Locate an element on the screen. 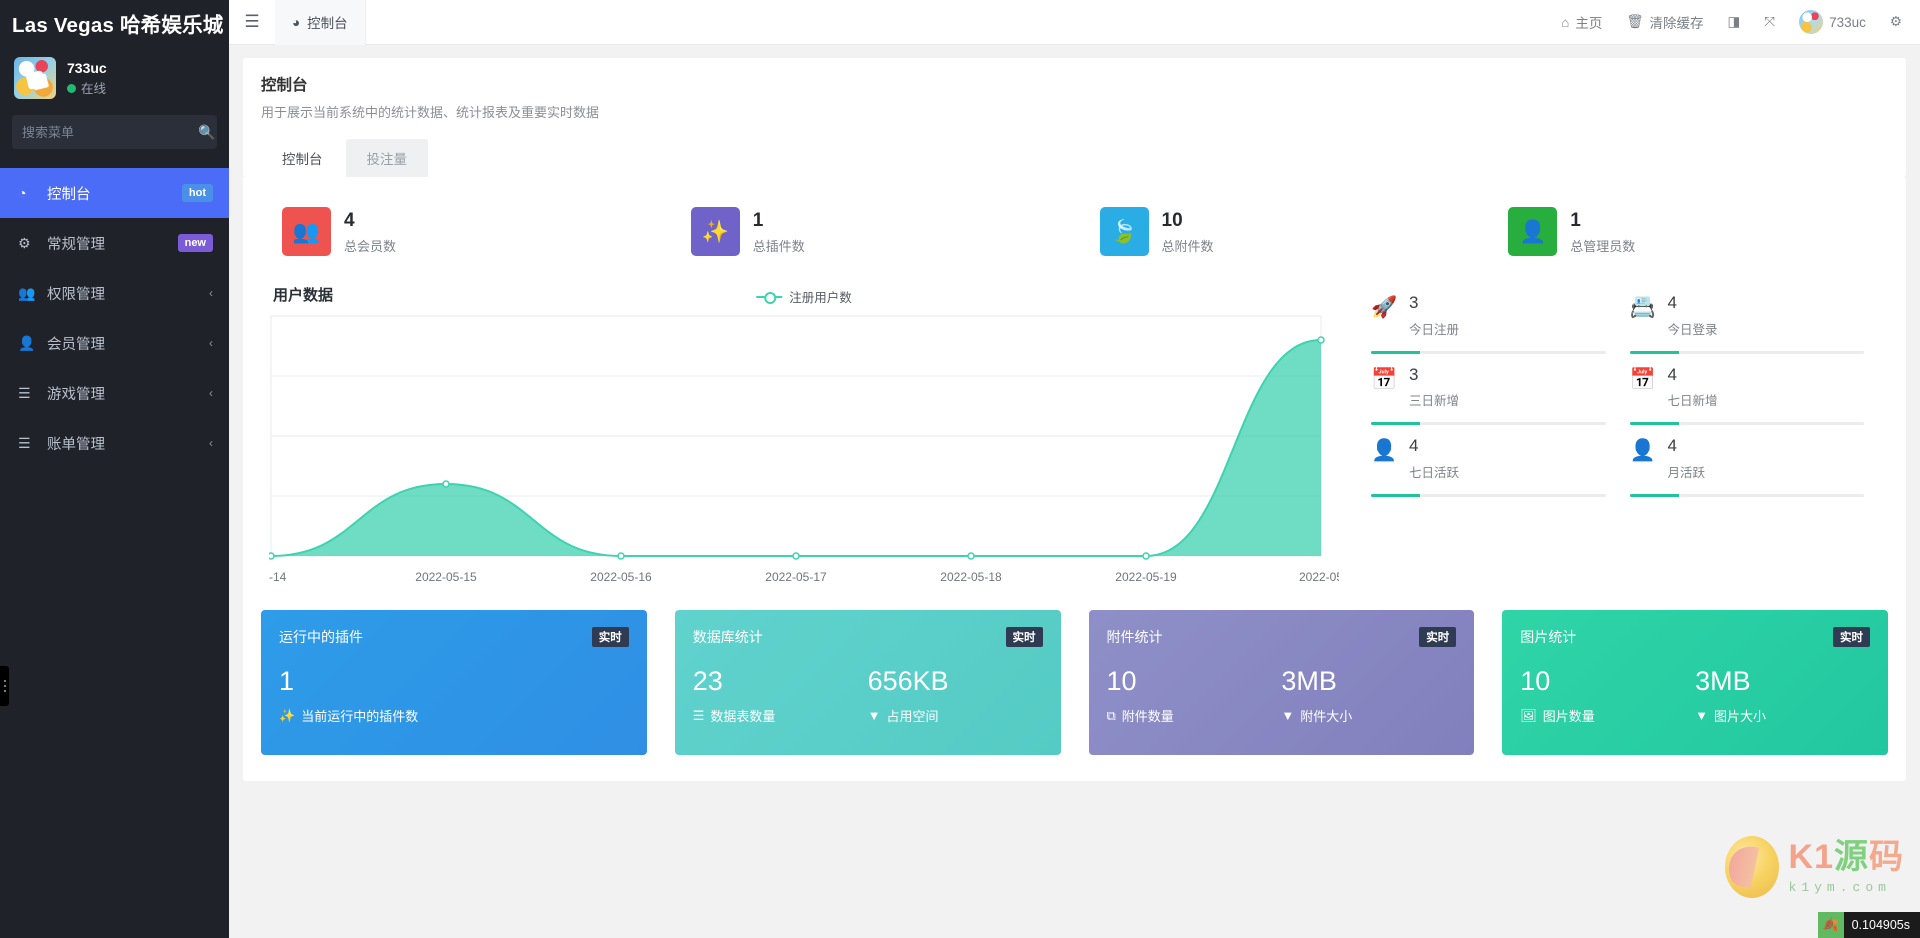 The height and width of the screenshot is (938, 1920). stat-tile-2: ✨ 1 总插件数 is located at coordinates (870, 231).